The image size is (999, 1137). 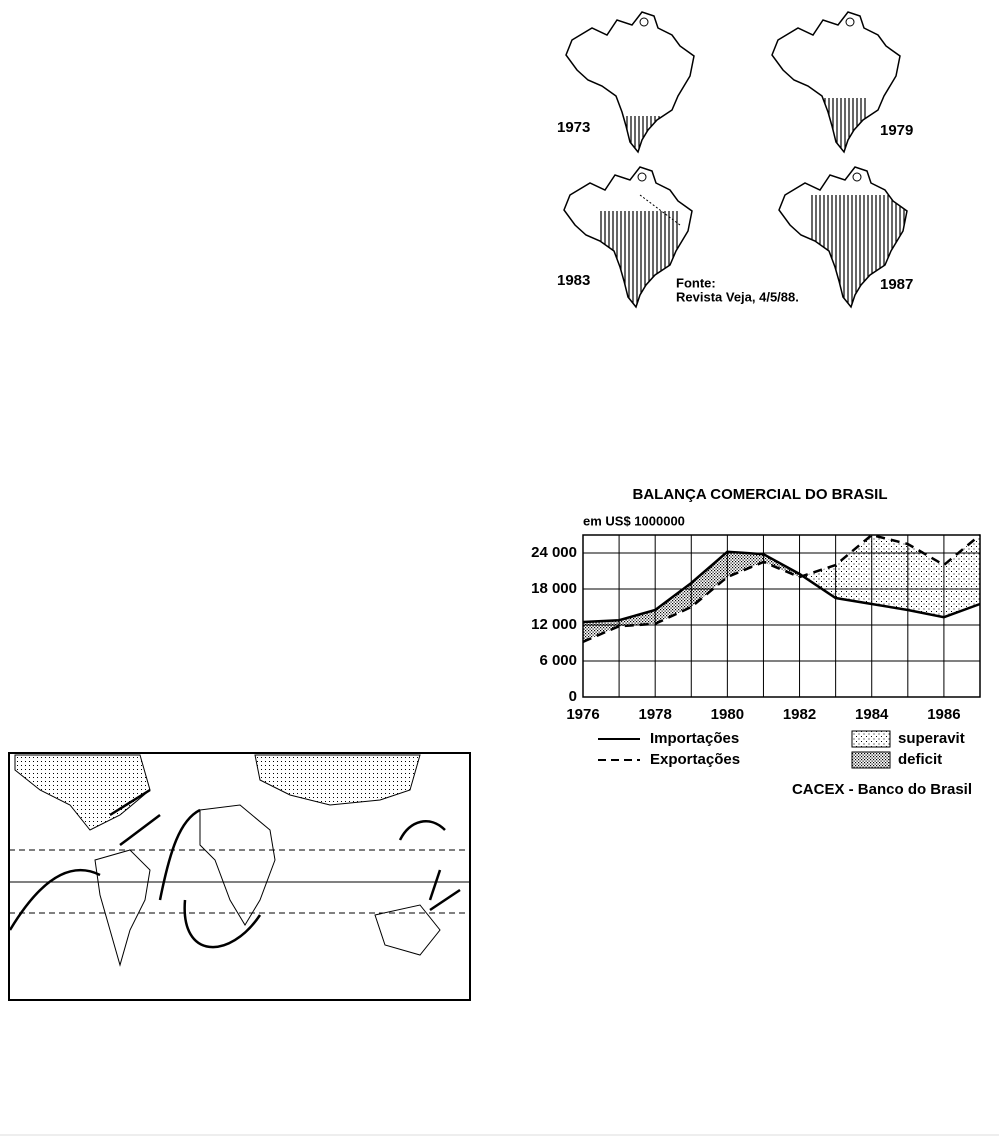 What do you see at coordinates (896, 130) in the screenshot?
I see `map-year: 1979` at bounding box center [896, 130].